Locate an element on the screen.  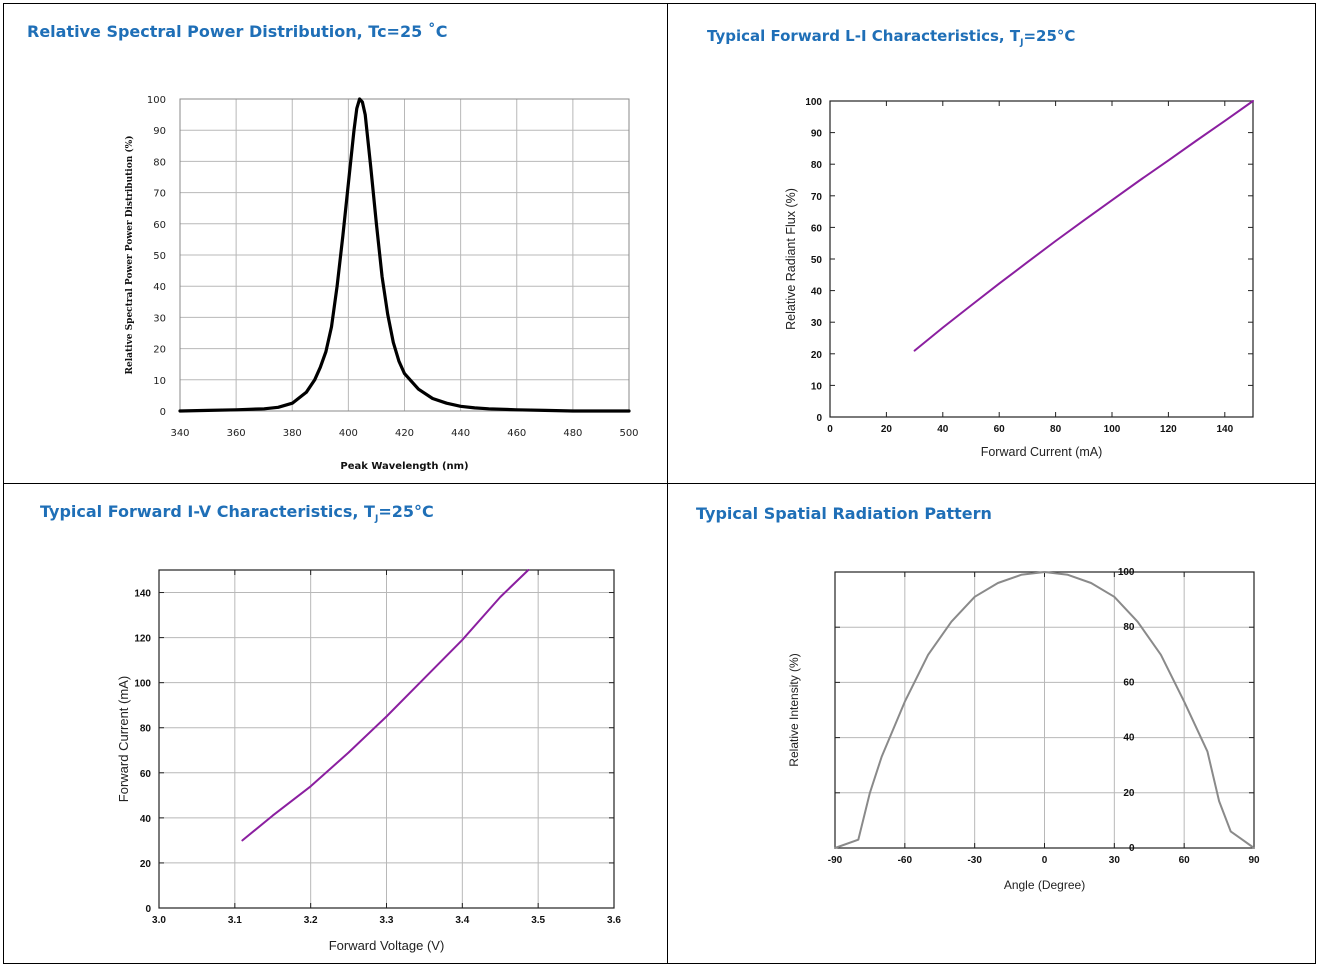
li-x-tick-label: 20 is located at coordinates (887, 429).